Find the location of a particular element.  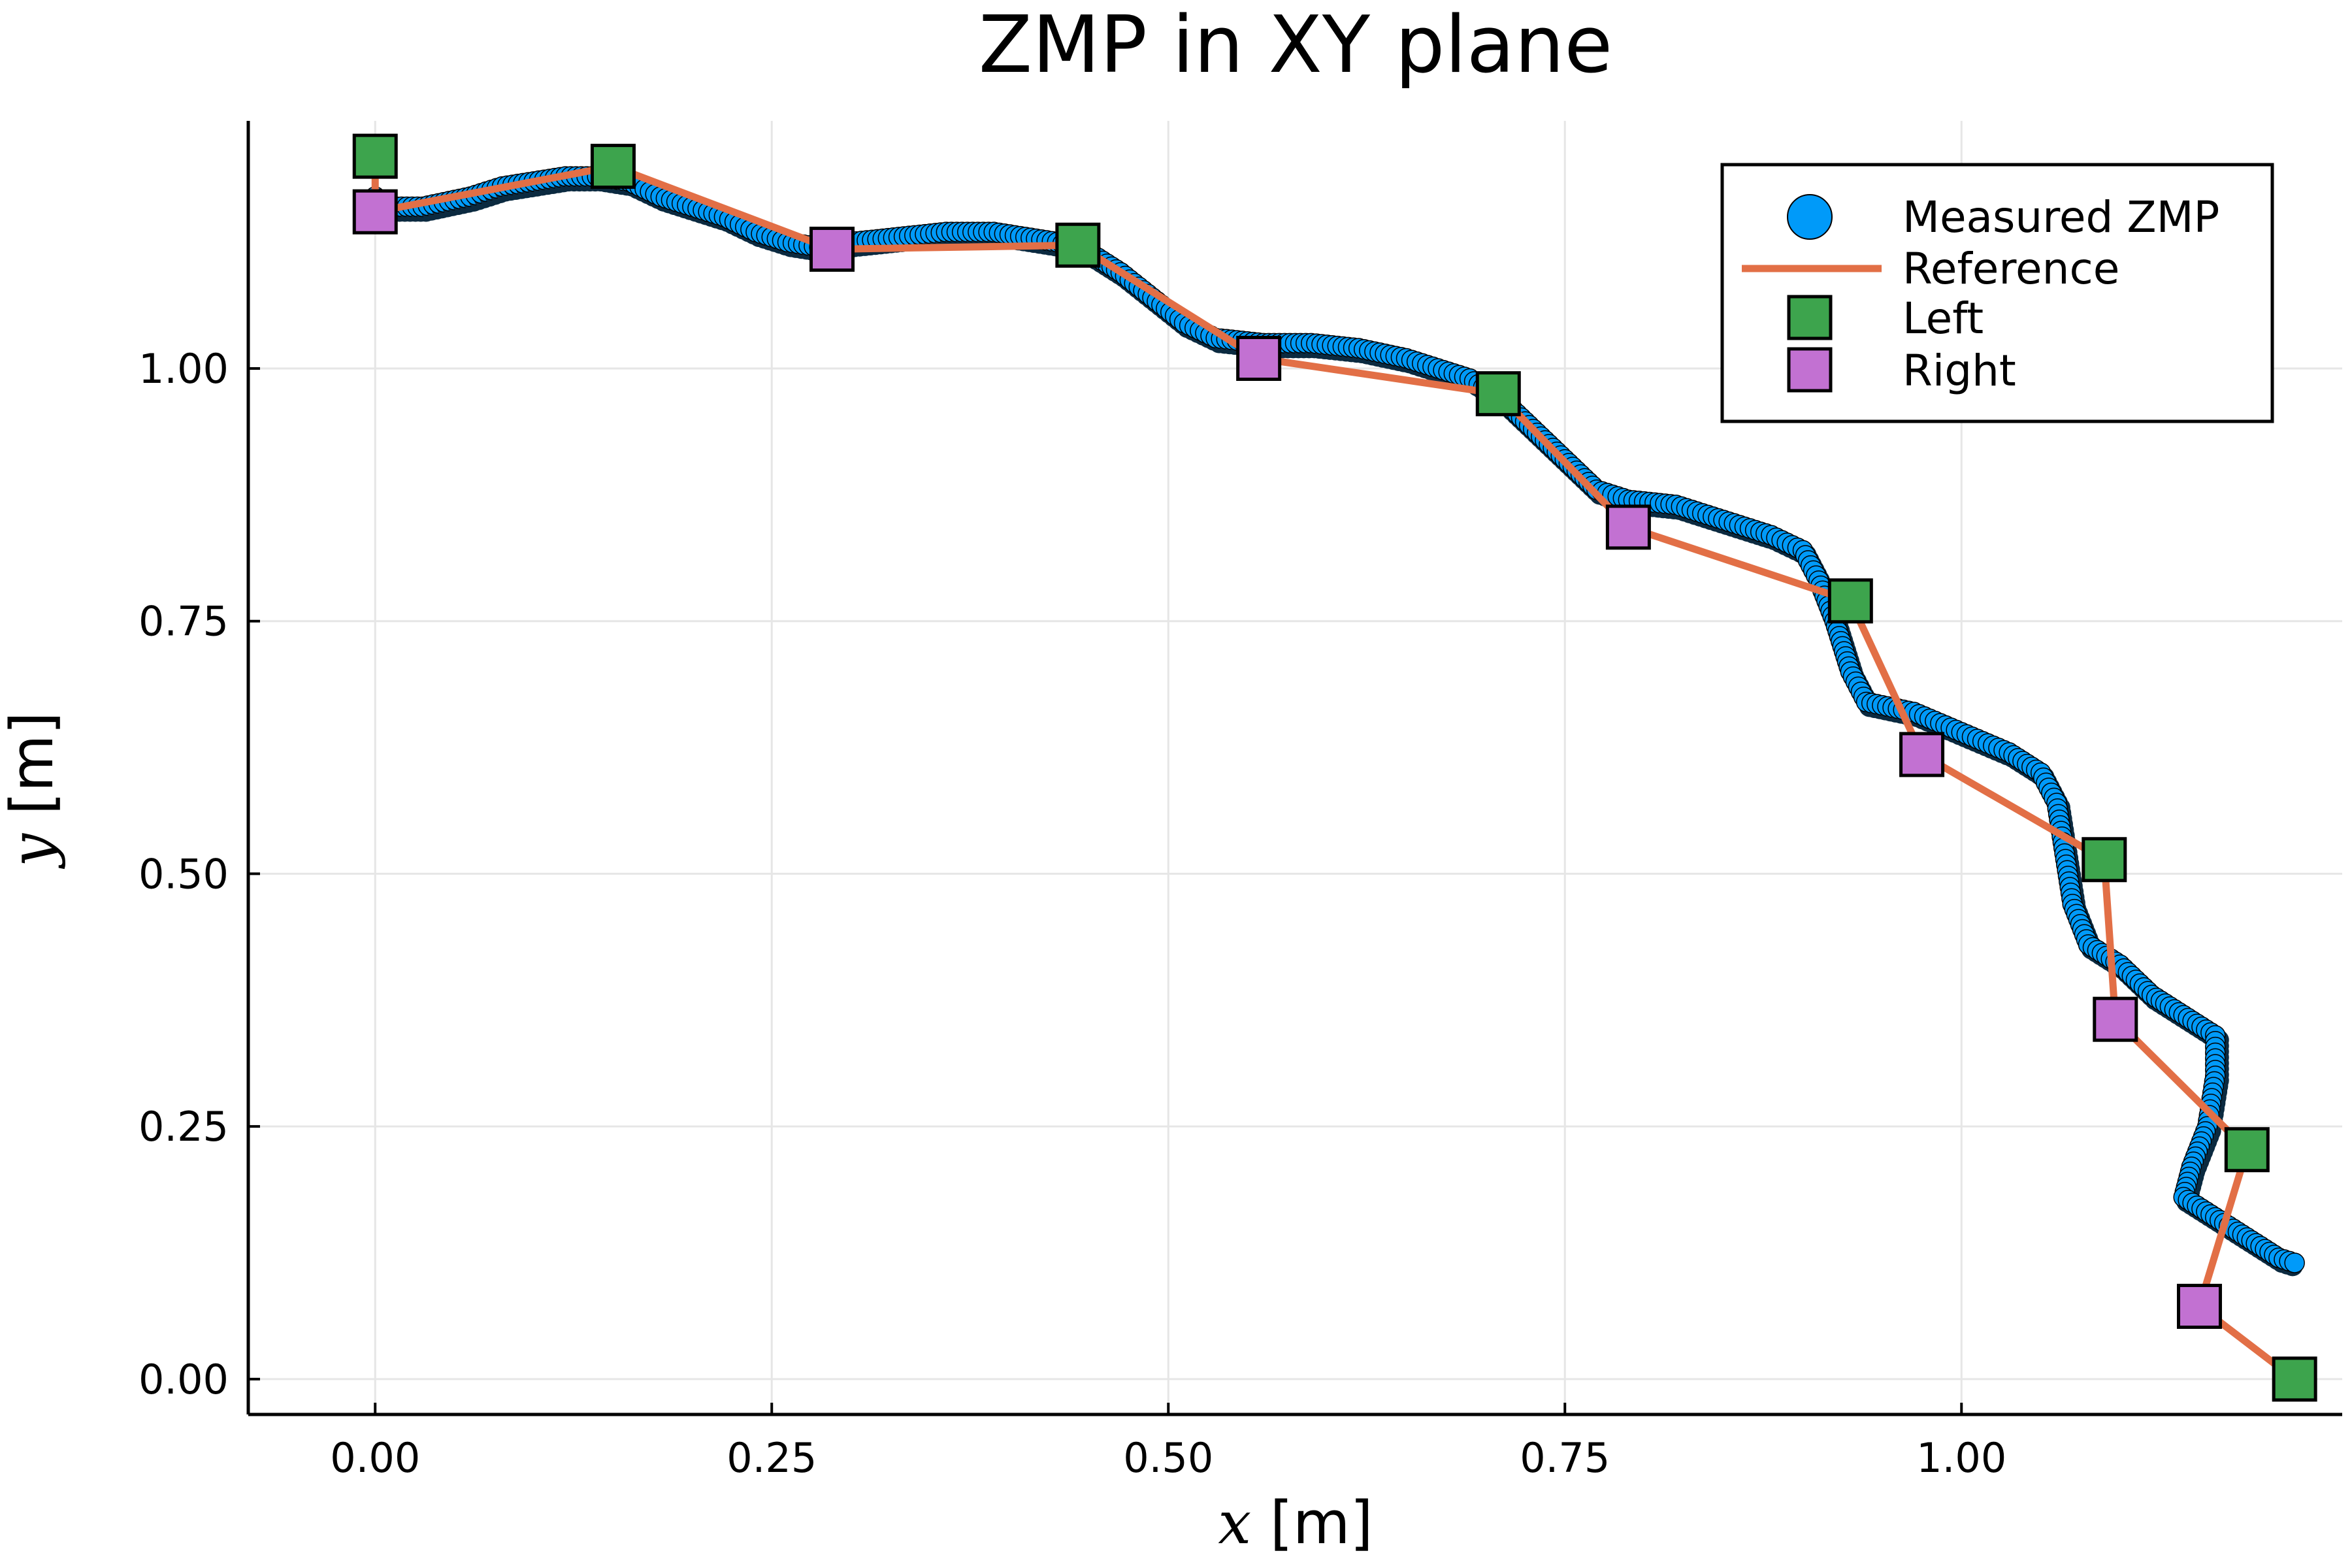

x-axis-variable: x is located at coordinates (1234, 1523).